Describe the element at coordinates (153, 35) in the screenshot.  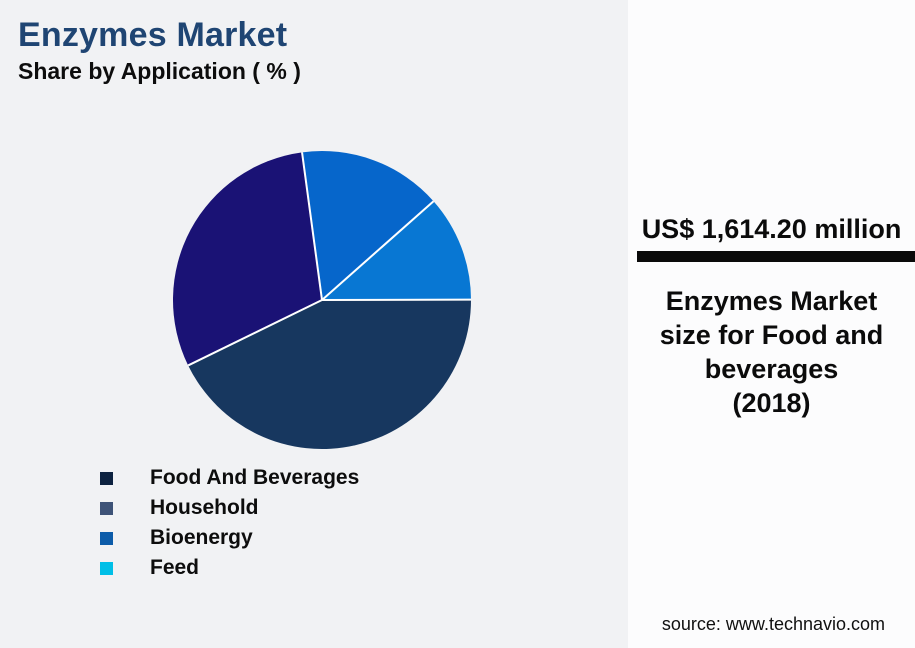
I see `page-title: Enzymes Market` at that location.